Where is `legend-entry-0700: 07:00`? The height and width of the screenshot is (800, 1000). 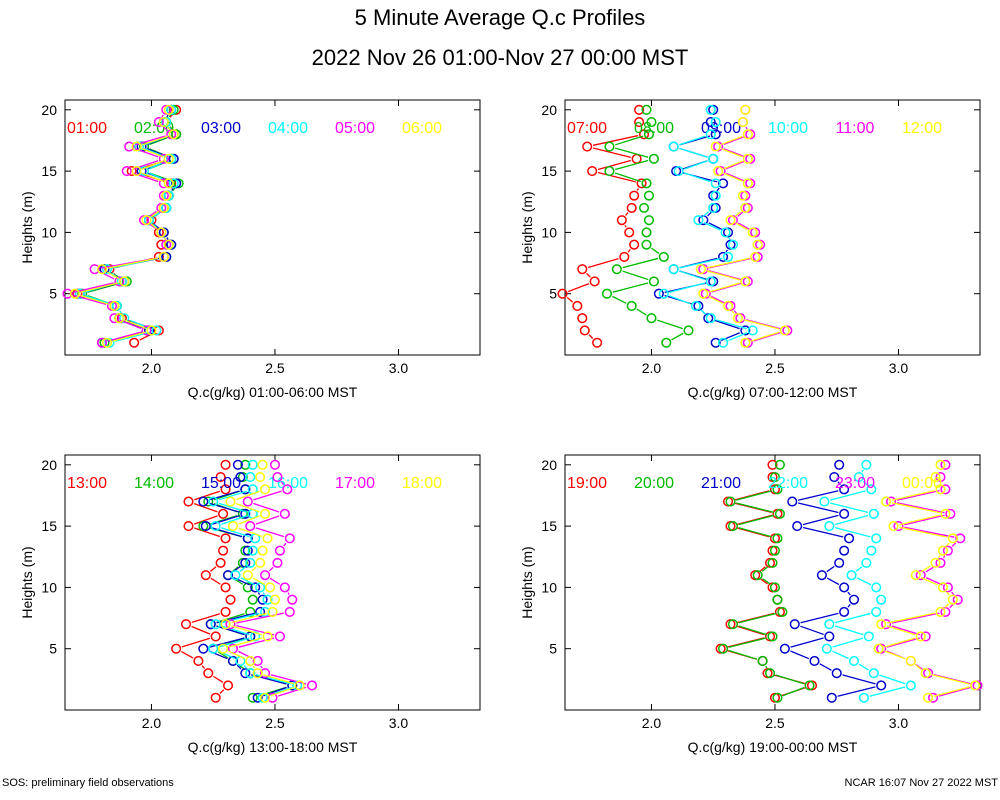
legend-entry-0700: 07:00 is located at coordinates (587, 128).